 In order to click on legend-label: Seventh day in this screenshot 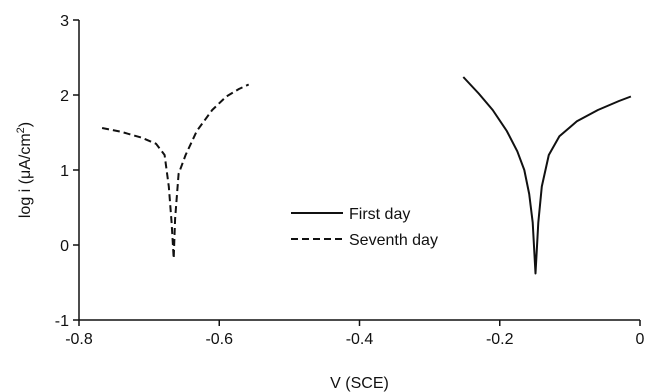, I will do `click(393, 240)`.